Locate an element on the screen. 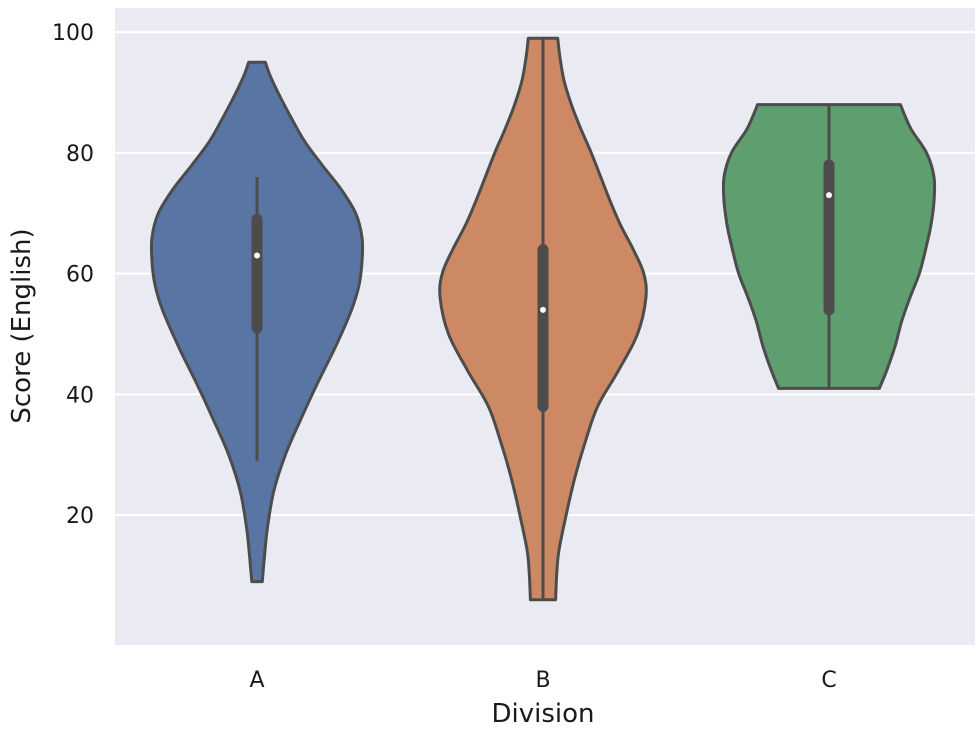  violin-c is located at coordinates (829, 246).